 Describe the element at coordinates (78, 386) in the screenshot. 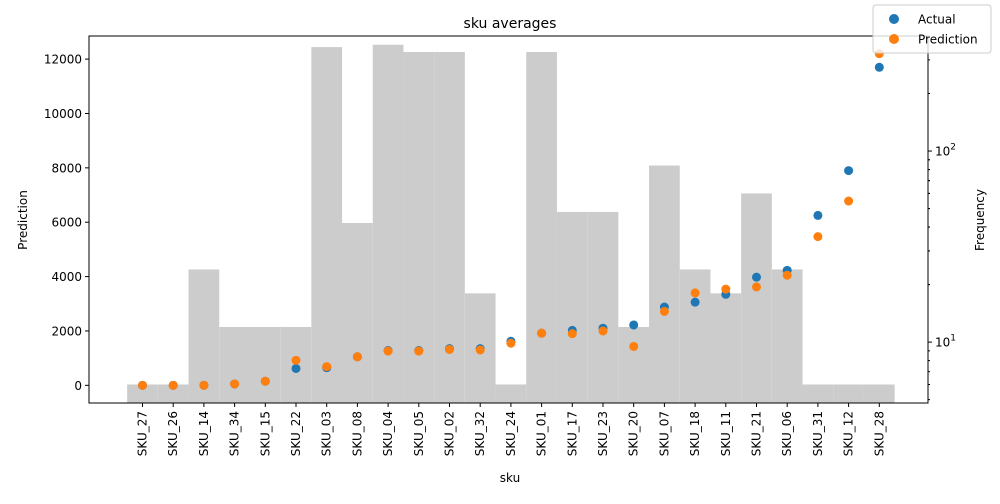

I see `y-tick-label-0: 0` at that location.